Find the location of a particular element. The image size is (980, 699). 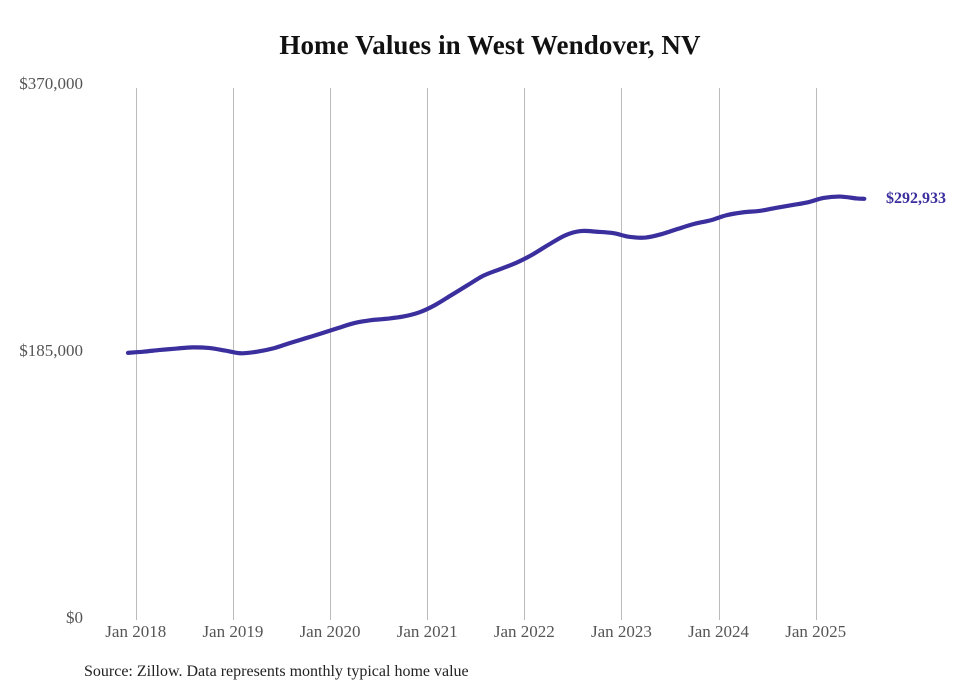

y-axis-tick-mid: $185,000 is located at coordinates (51, 350).